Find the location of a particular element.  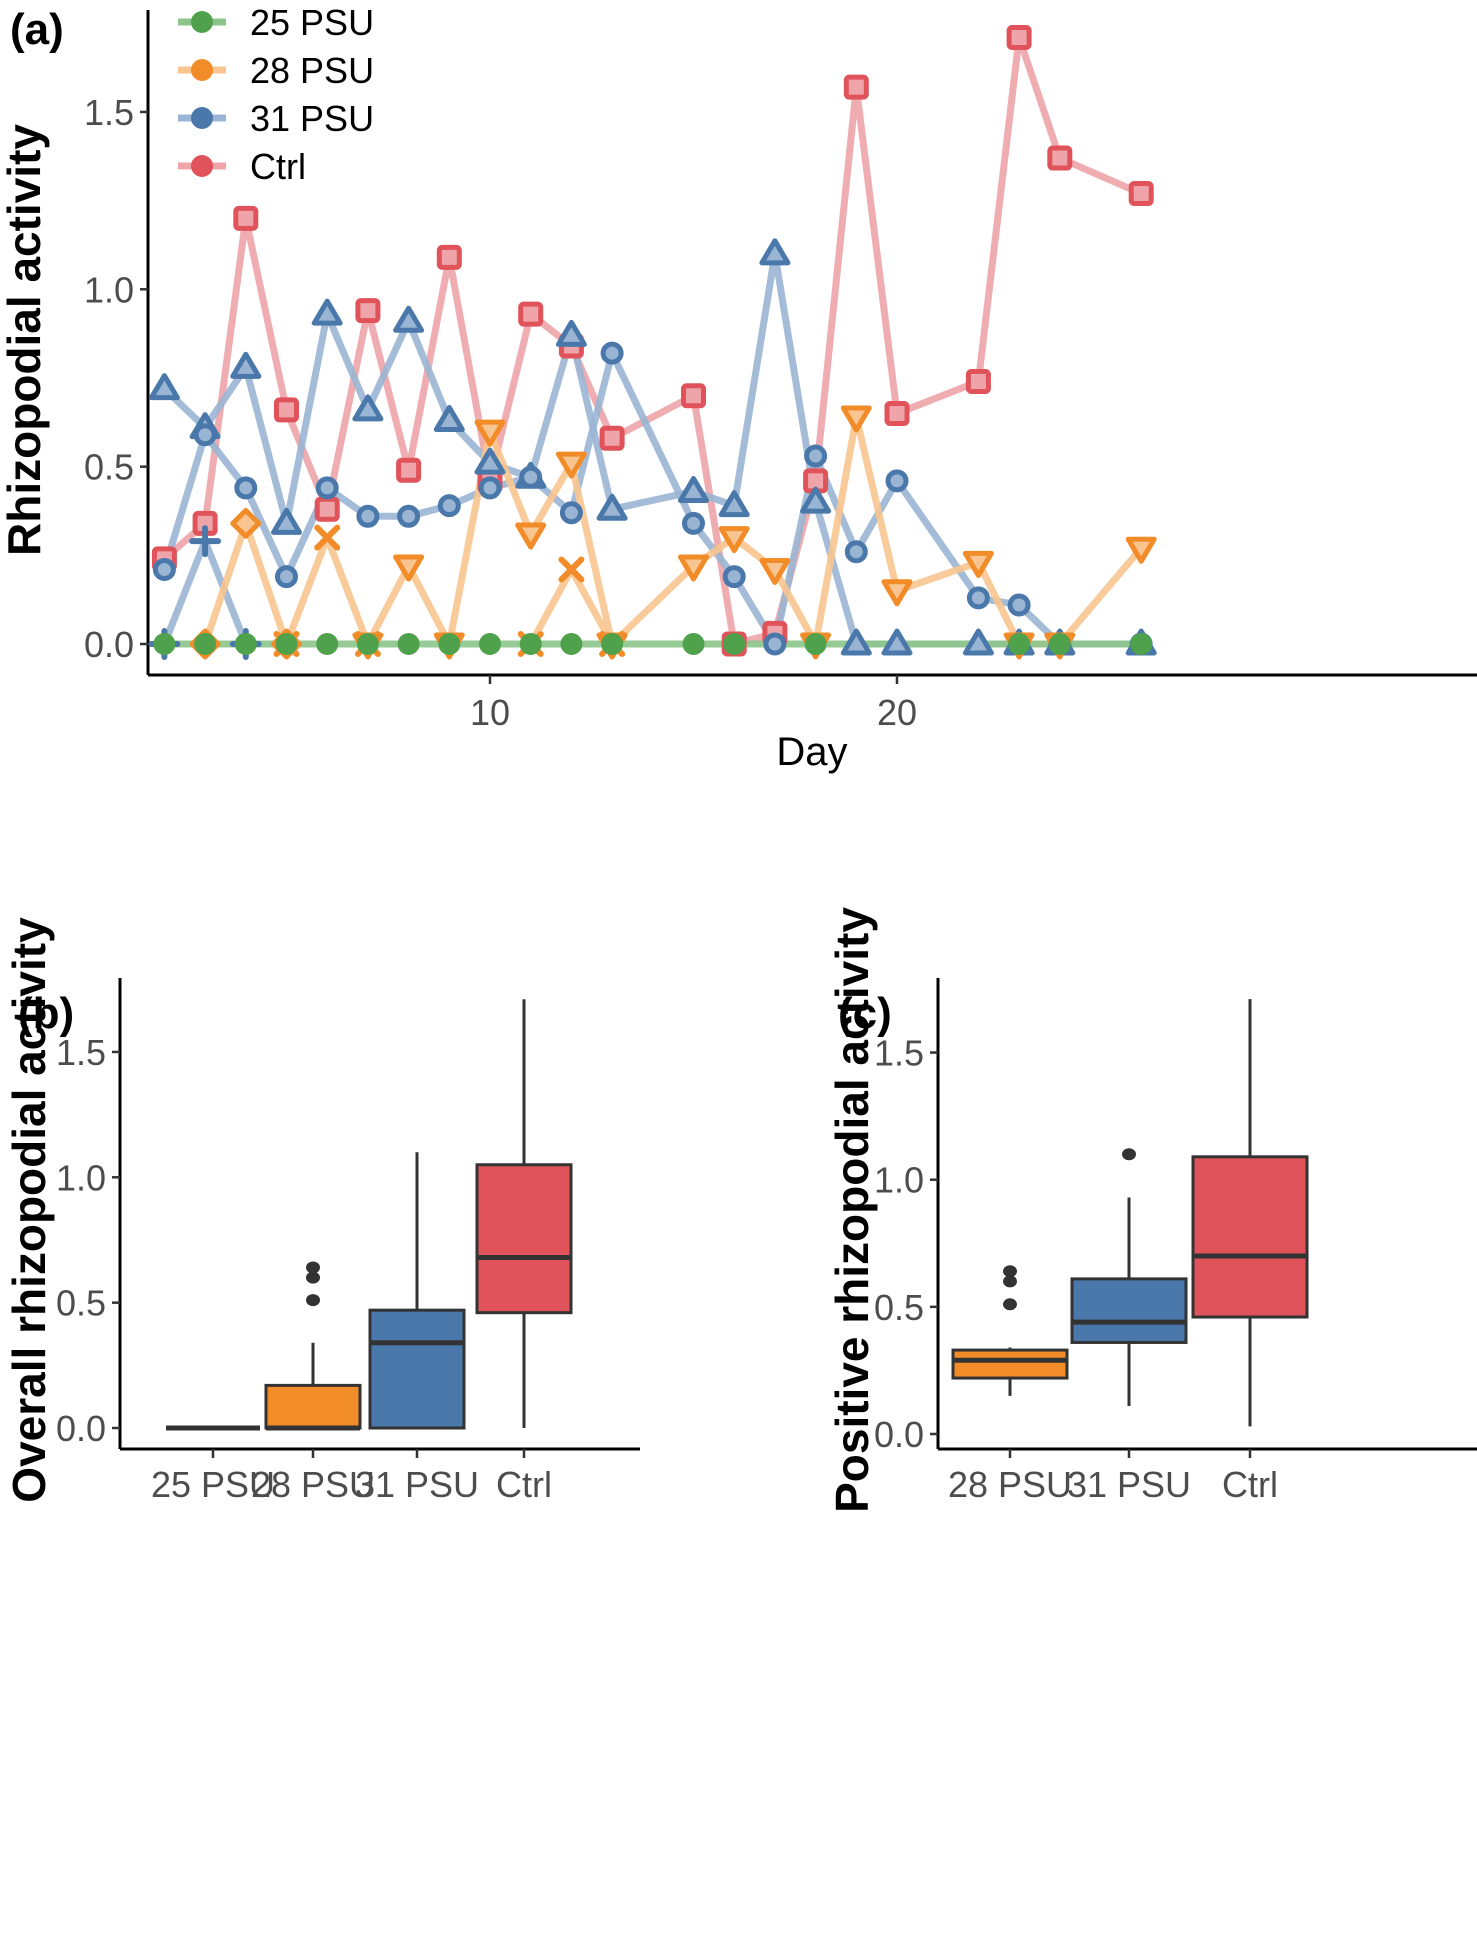

panel-label: (b) is located at coordinates (46, 1013).